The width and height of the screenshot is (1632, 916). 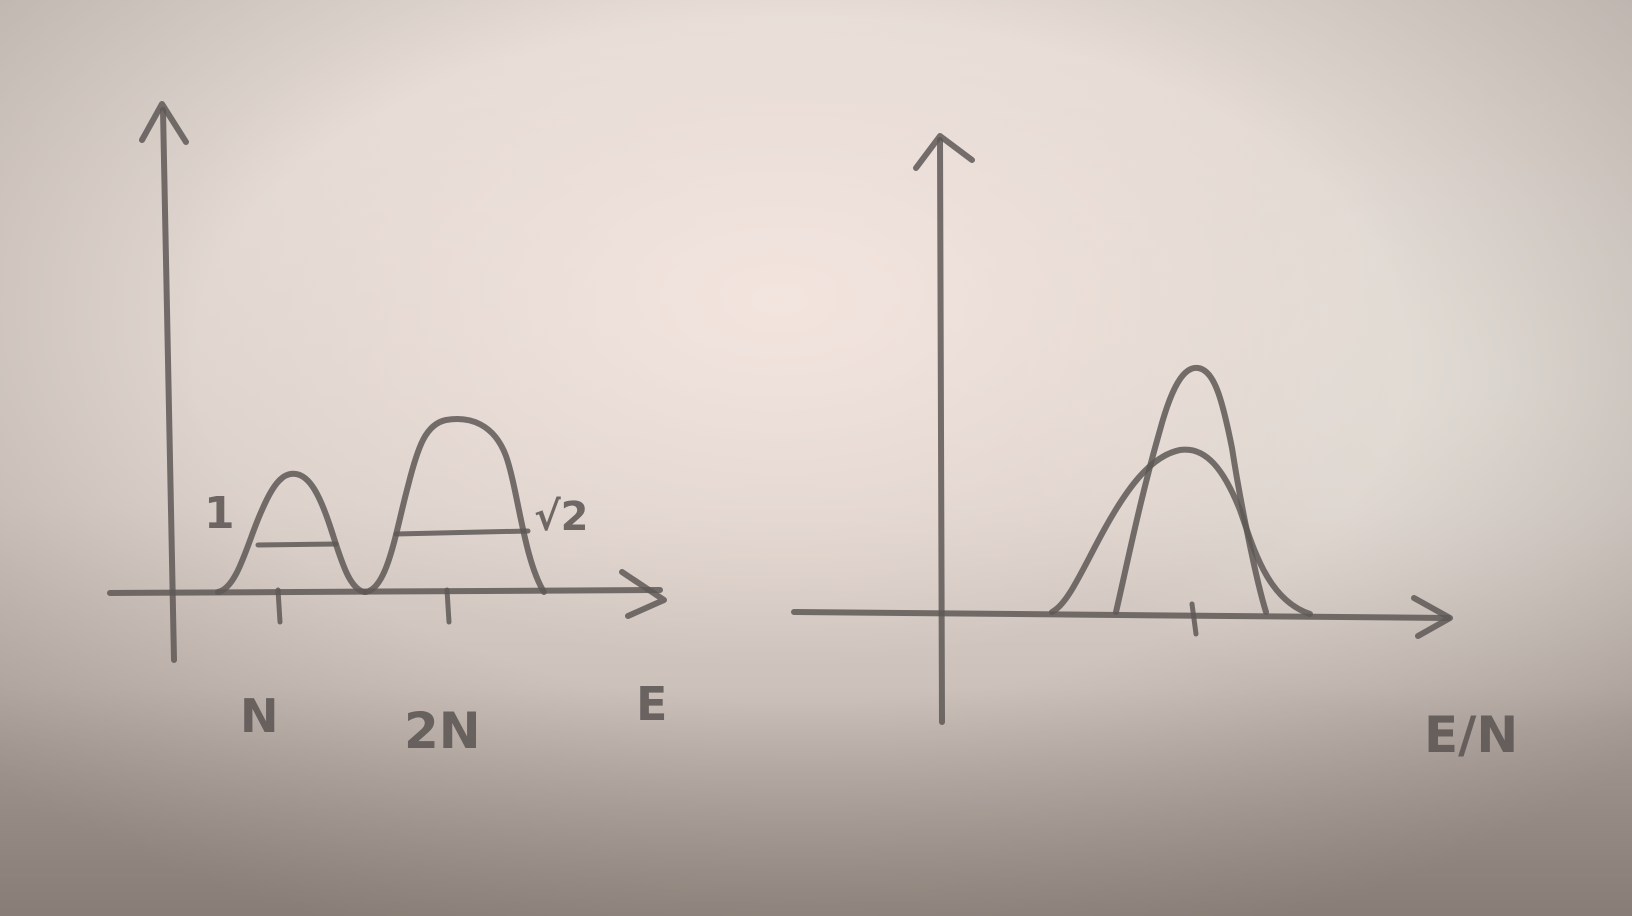 I want to click on left-small-peak-width-line, so click(x=297, y=544).